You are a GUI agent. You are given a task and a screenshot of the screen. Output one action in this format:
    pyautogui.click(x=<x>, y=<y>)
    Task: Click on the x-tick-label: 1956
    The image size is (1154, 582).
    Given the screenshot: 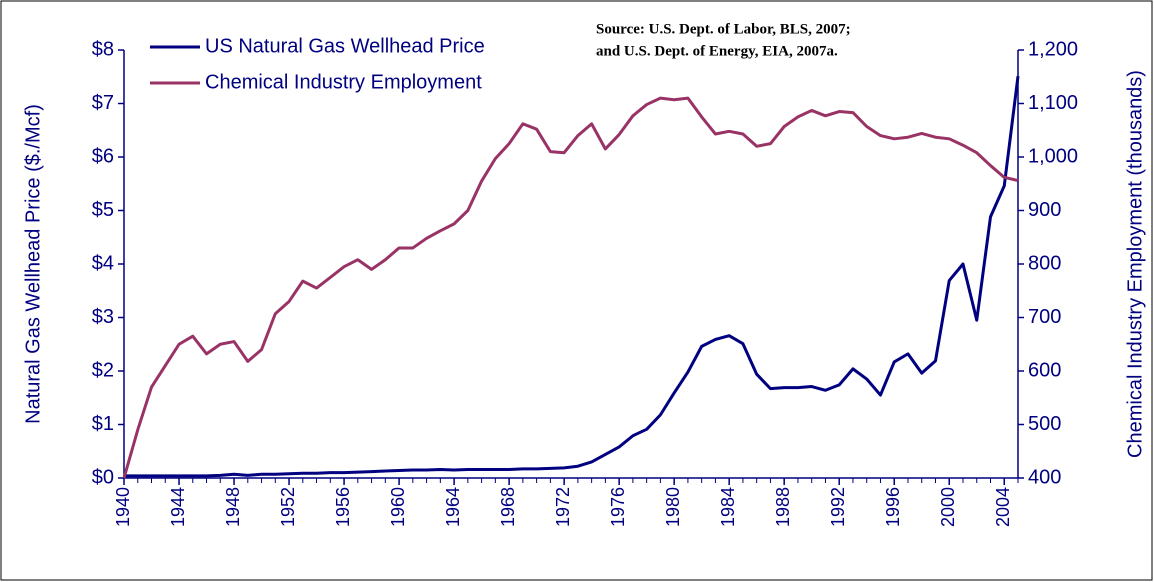 What is the action you would take?
    pyautogui.click(x=343, y=507)
    